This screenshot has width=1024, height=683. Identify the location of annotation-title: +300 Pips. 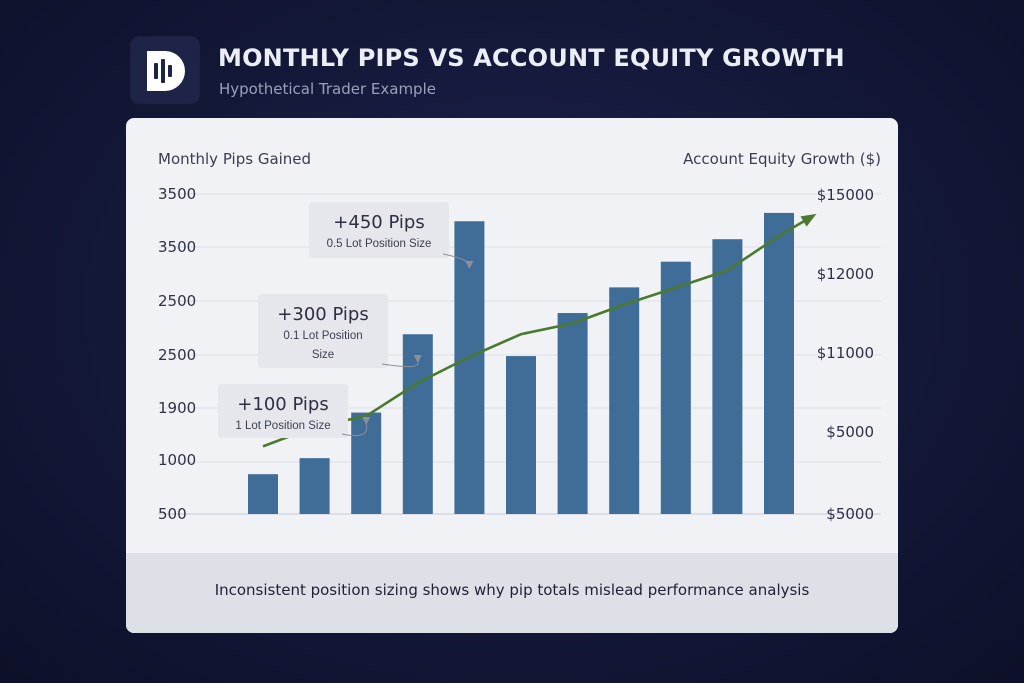
(322, 314).